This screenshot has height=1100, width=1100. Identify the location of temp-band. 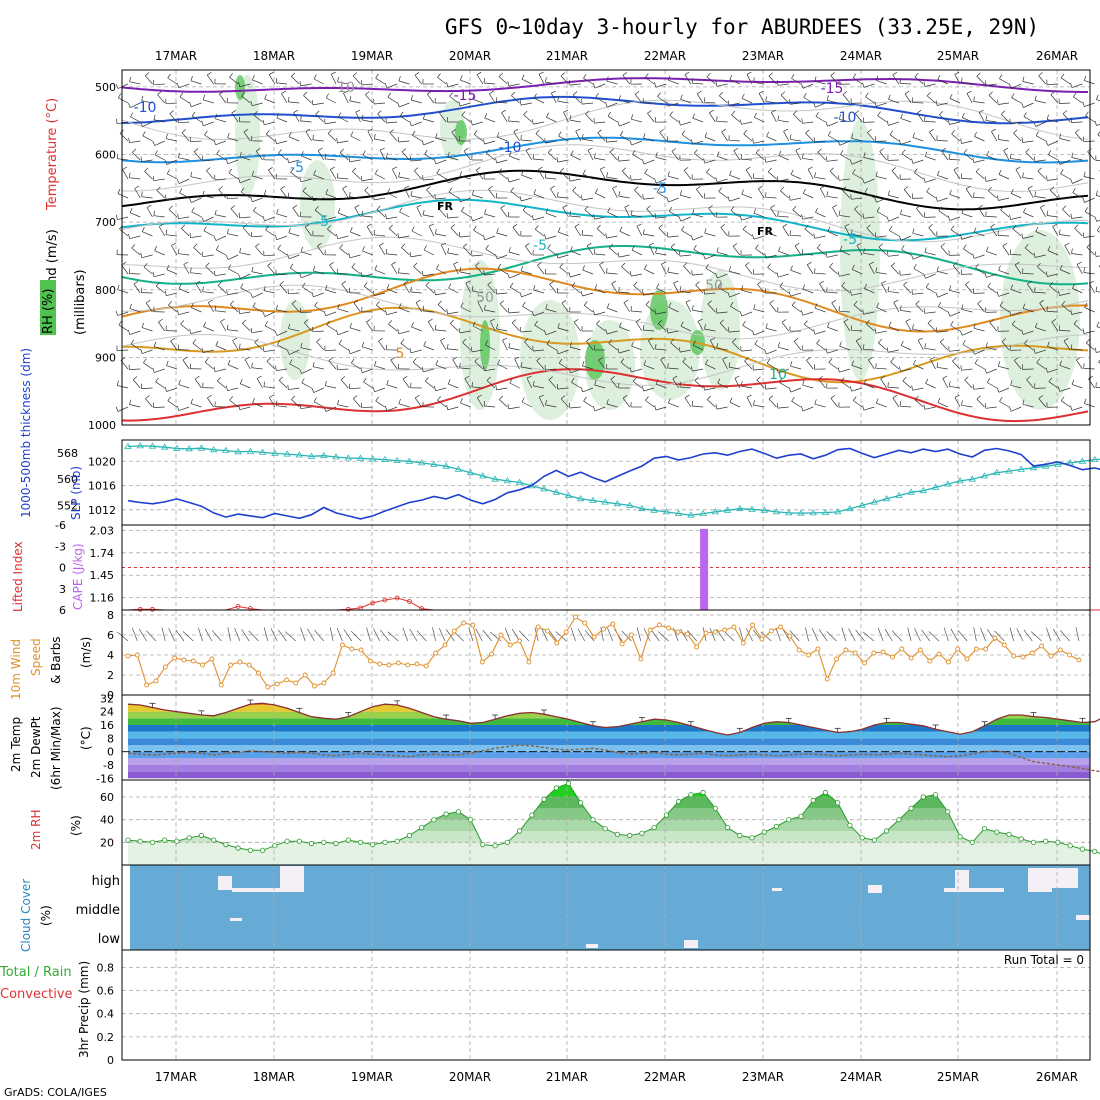
(609, 741).